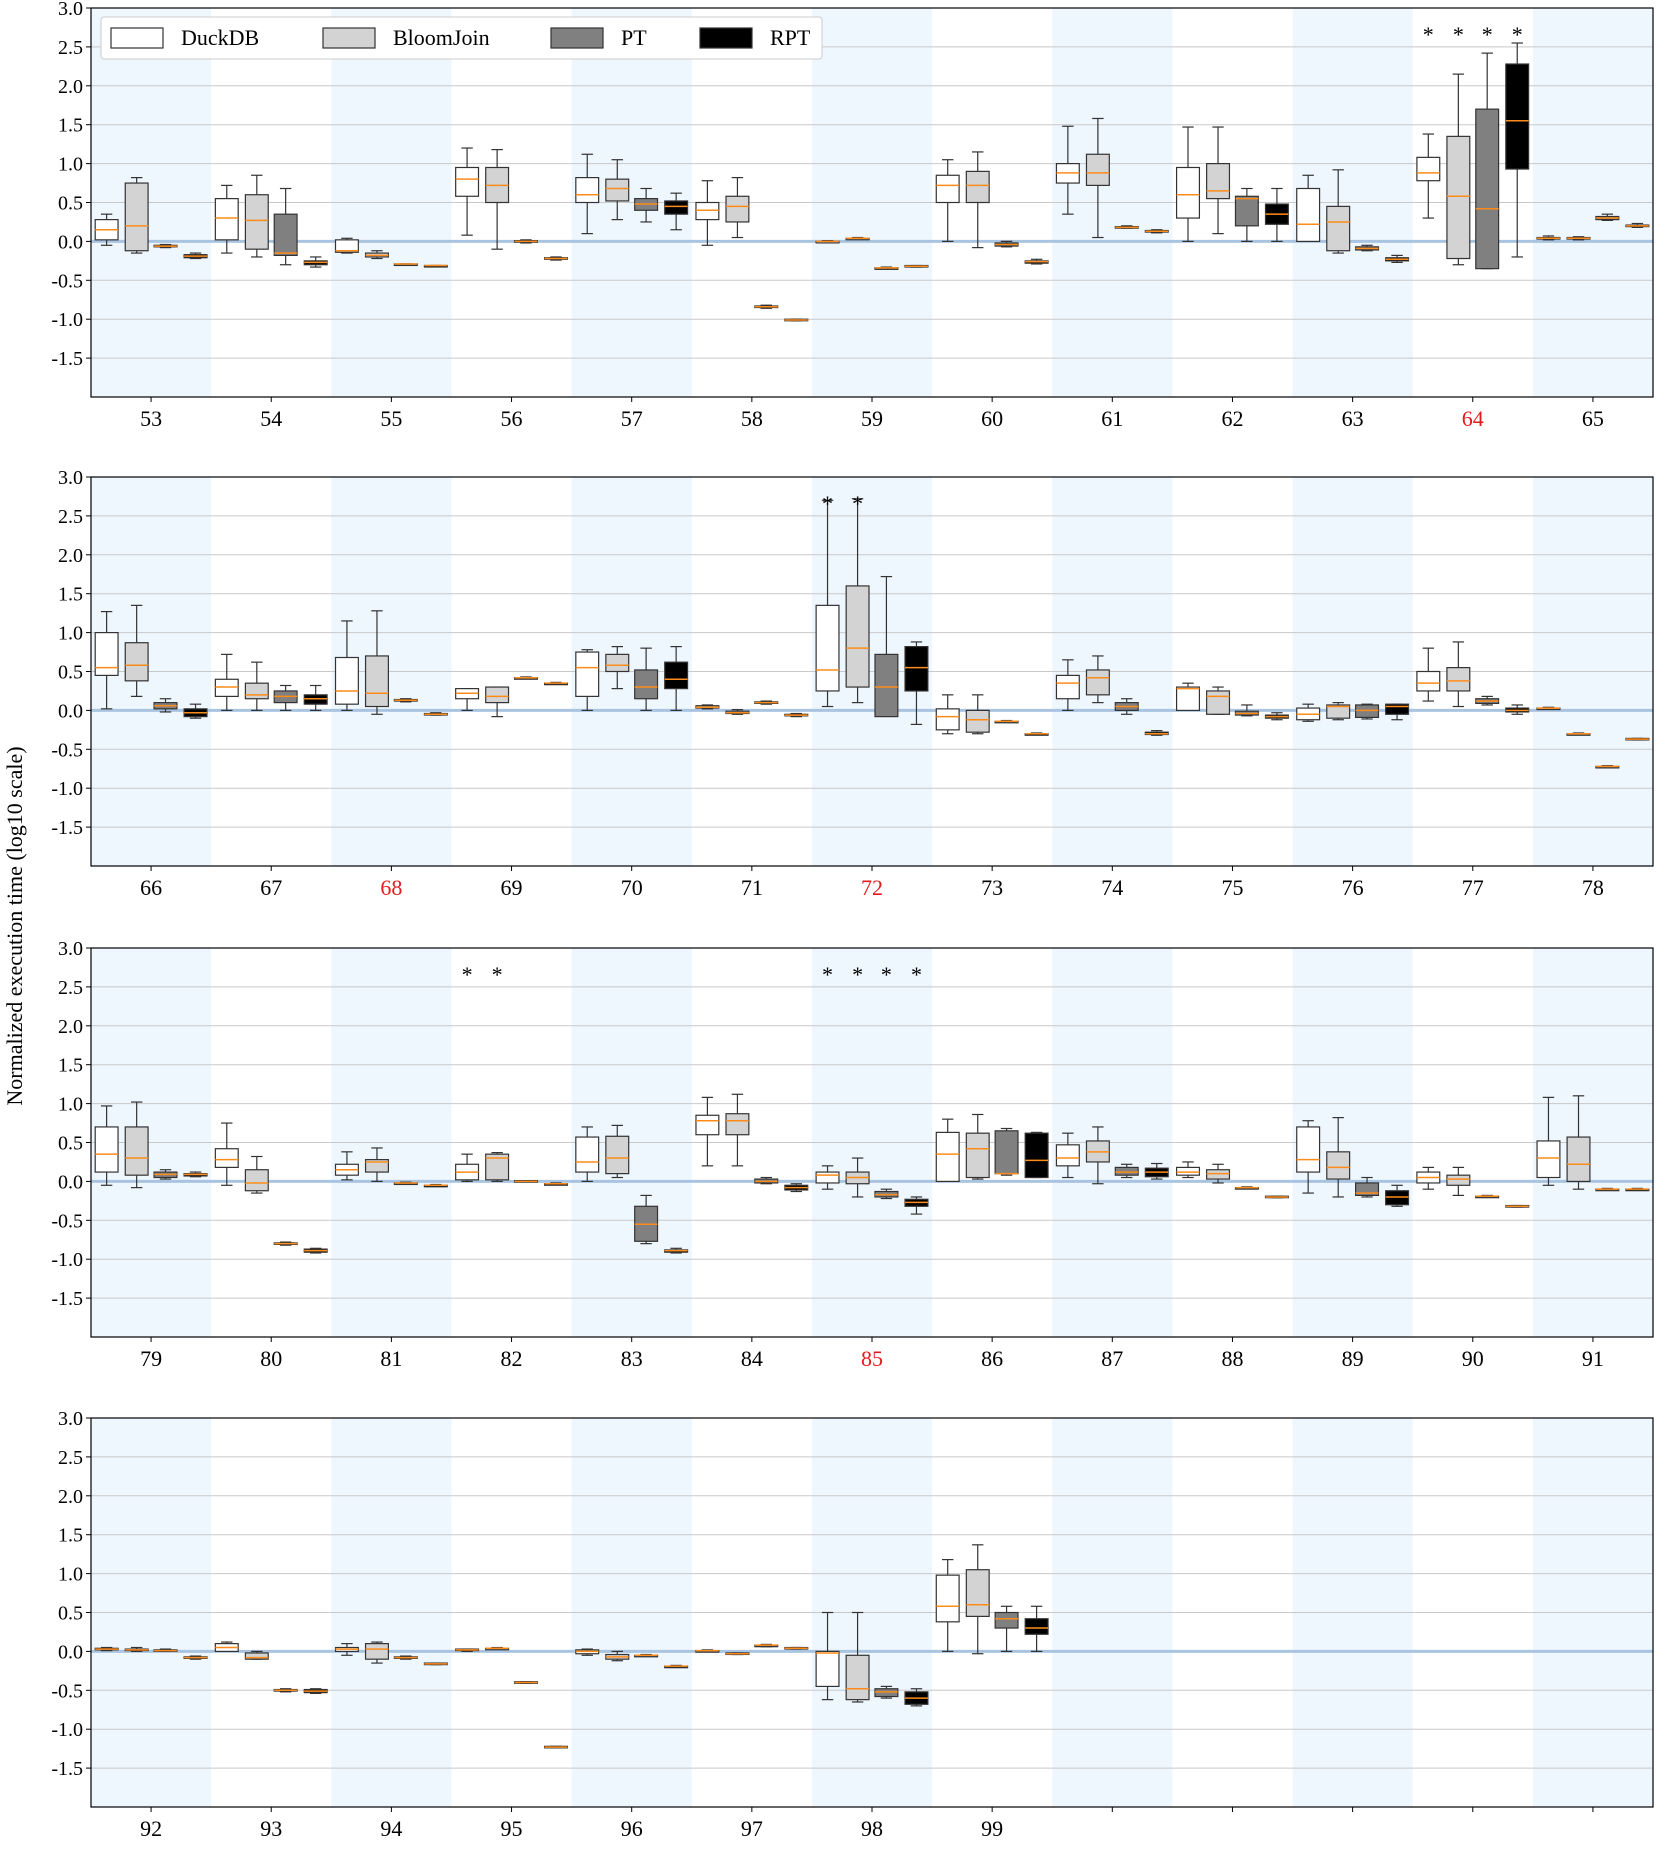 The image size is (1660, 1857). Describe the element at coordinates (632, 1358) in the screenshot. I see `x-tick-label: 83` at that location.